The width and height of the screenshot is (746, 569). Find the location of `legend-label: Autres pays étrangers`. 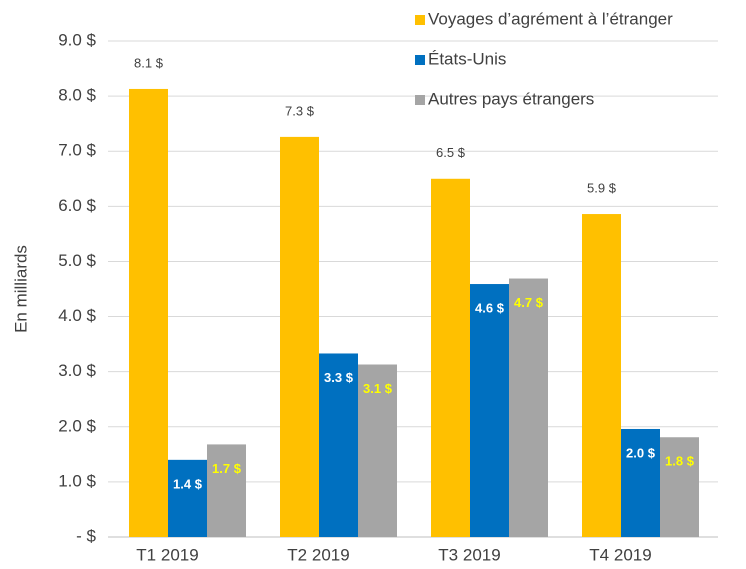

legend-label: Autres pays étrangers is located at coordinates (511, 98).